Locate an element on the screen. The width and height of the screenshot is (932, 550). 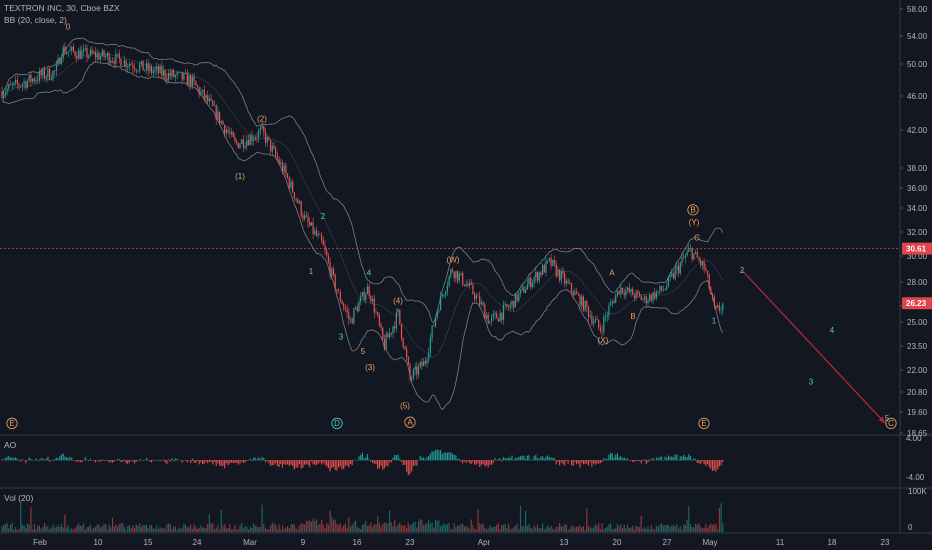
wave-circle is located at coordinates (337, 423).